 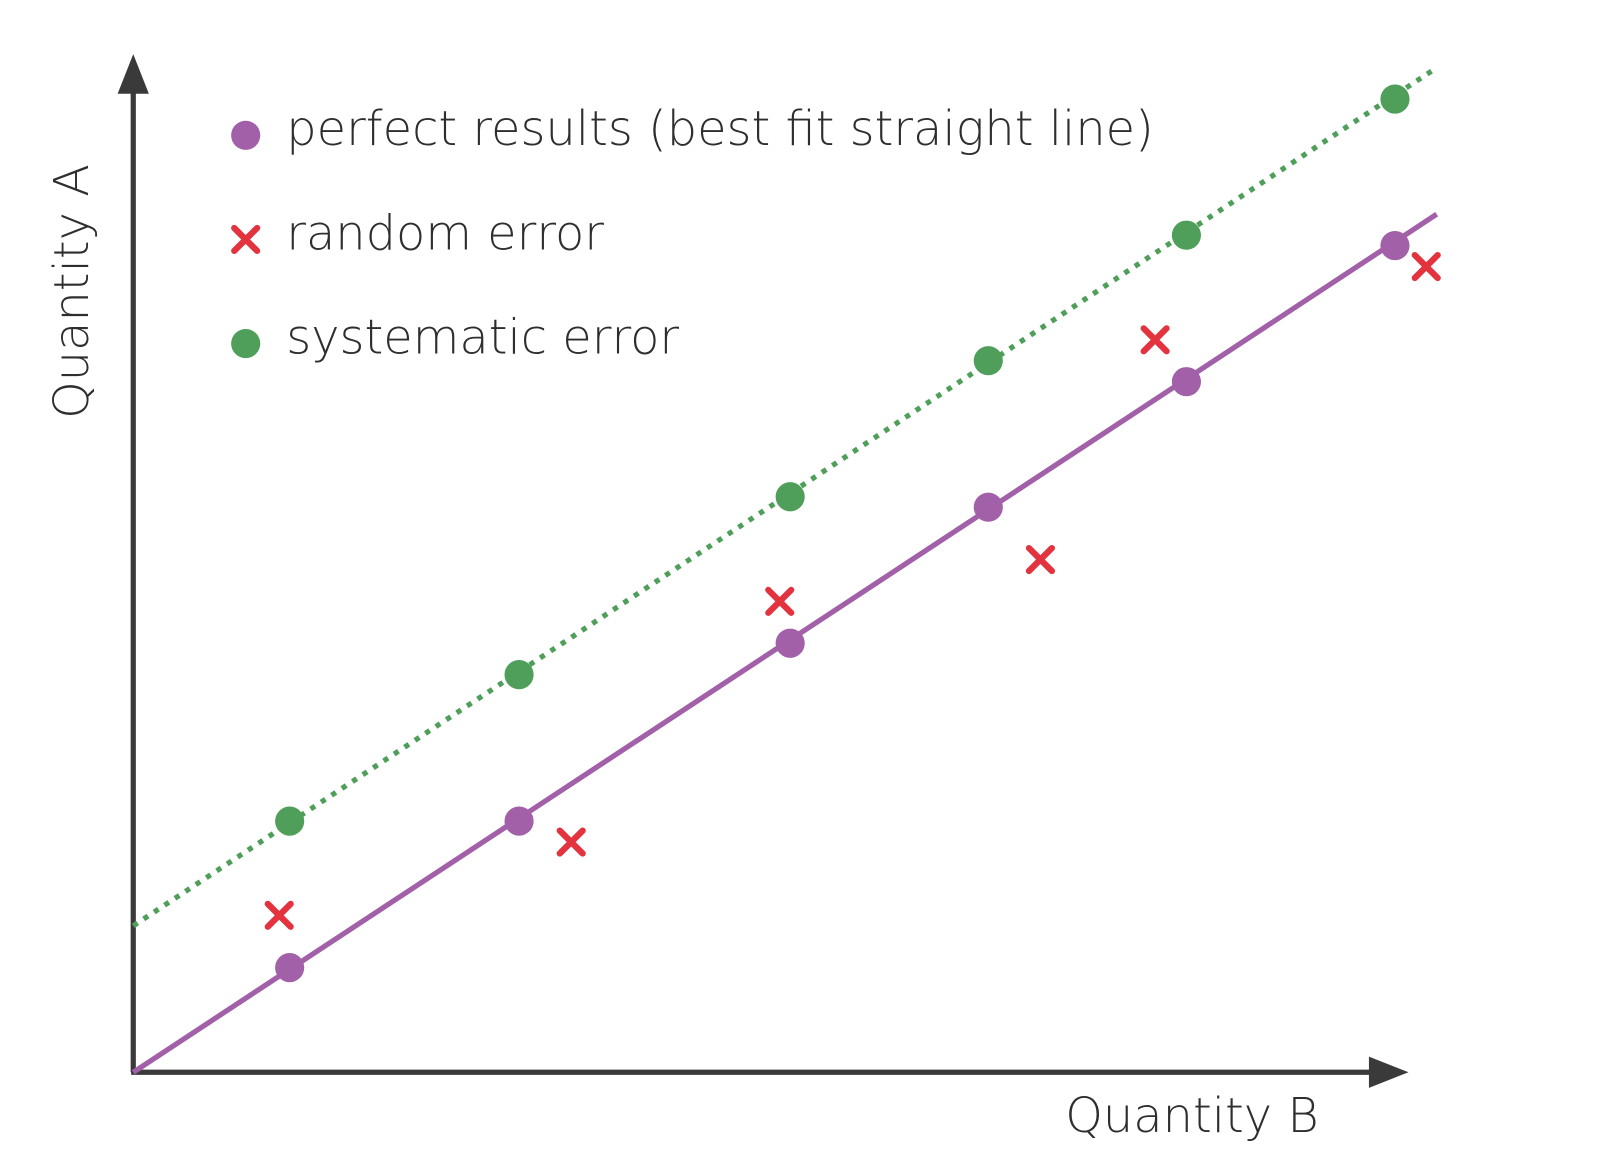 What do you see at coordinates (720, 129) in the screenshot?
I see `legend-label: perfect results (best fit straight line)` at bounding box center [720, 129].